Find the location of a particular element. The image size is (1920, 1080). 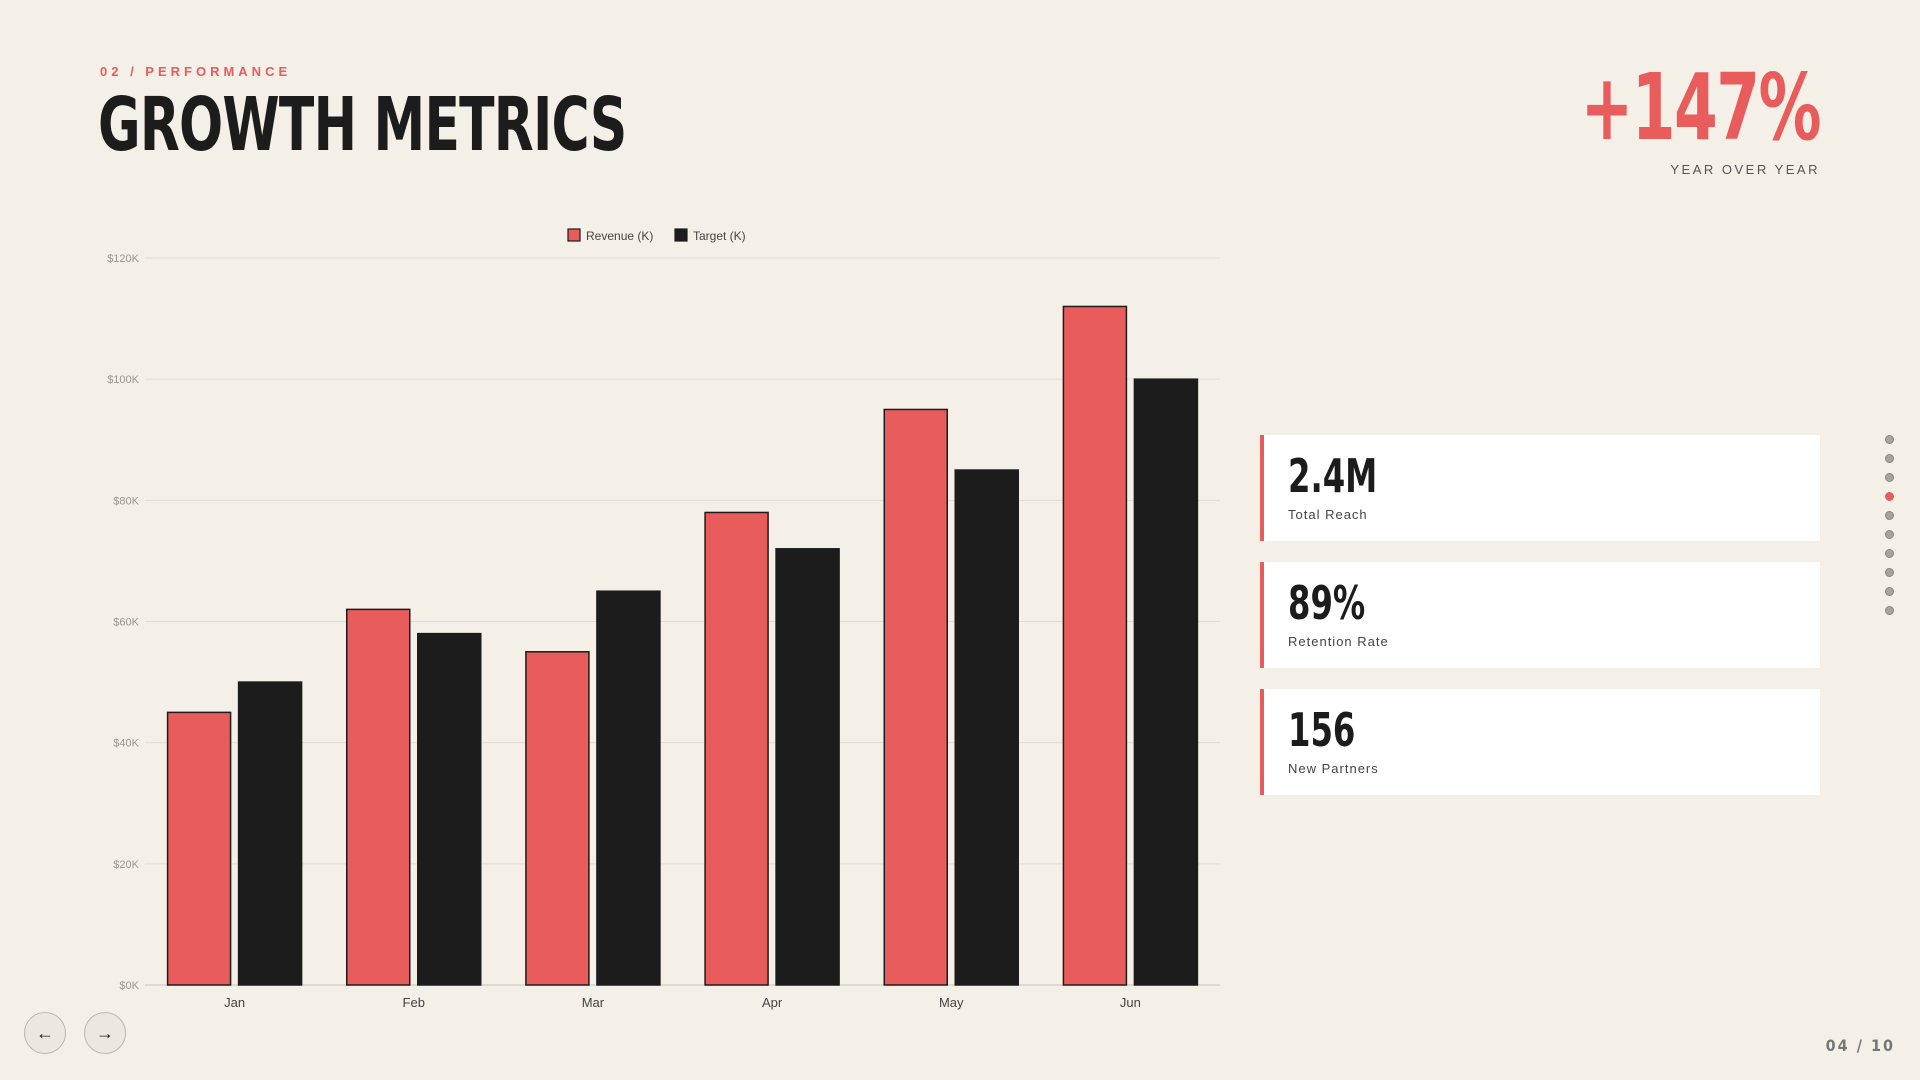

y-tick-label: $80K is located at coordinates (126, 501).